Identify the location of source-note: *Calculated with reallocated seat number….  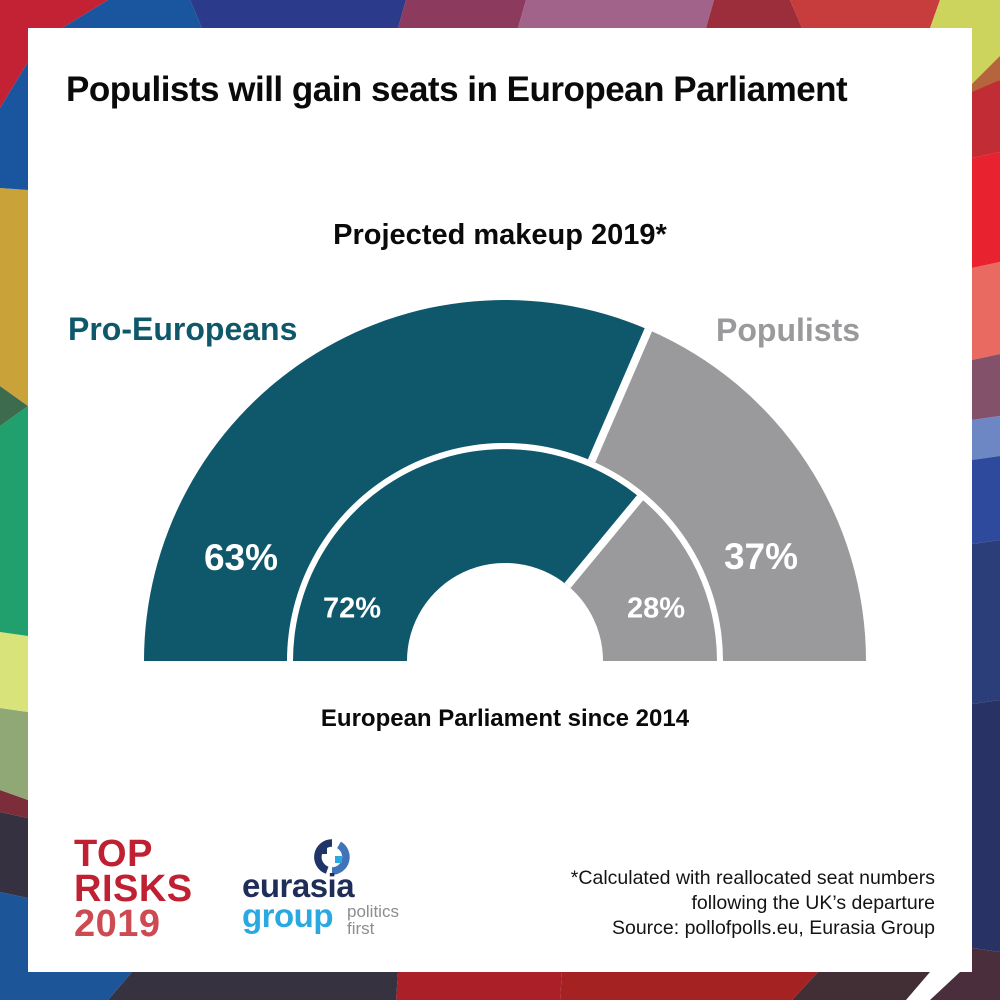
(753, 903).